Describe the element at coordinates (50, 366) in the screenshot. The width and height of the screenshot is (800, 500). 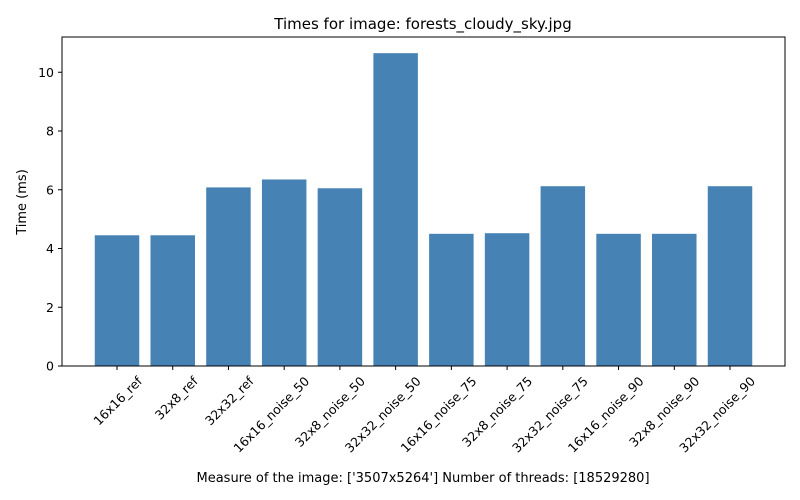
I see `y-tick-label: 0` at that location.